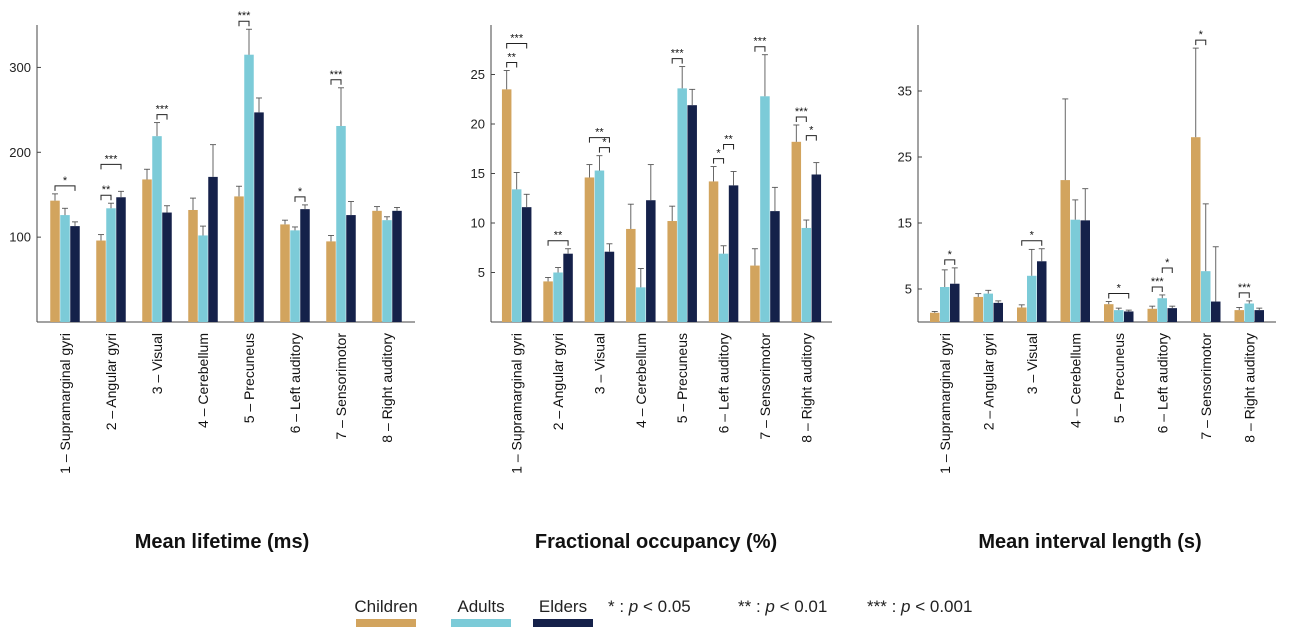 The image size is (1289, 627). Describe the element at coordinates (905, 157) in the screenshot. I see `y-tick-label: 25` at that location.